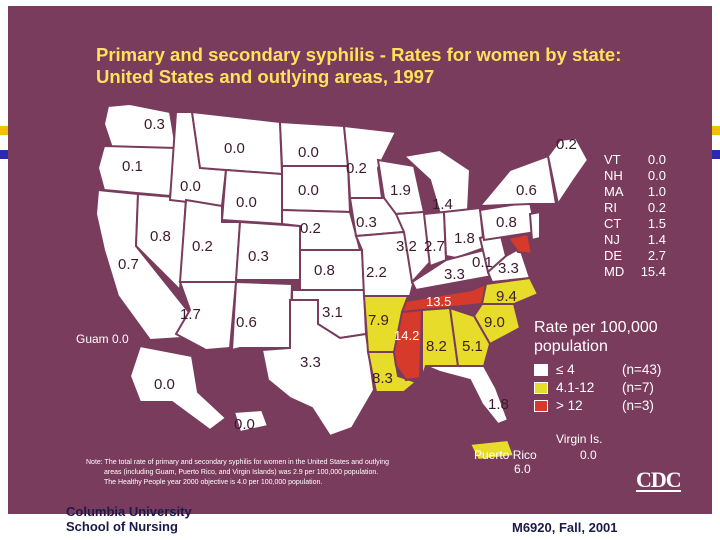 Image resolution: width=720 pixels, height=540 pixels. What do you see at coordinates (506, 222) in the screenshot?
I see `rate-label-pa: 0.8` at bounding box center [506, 222].